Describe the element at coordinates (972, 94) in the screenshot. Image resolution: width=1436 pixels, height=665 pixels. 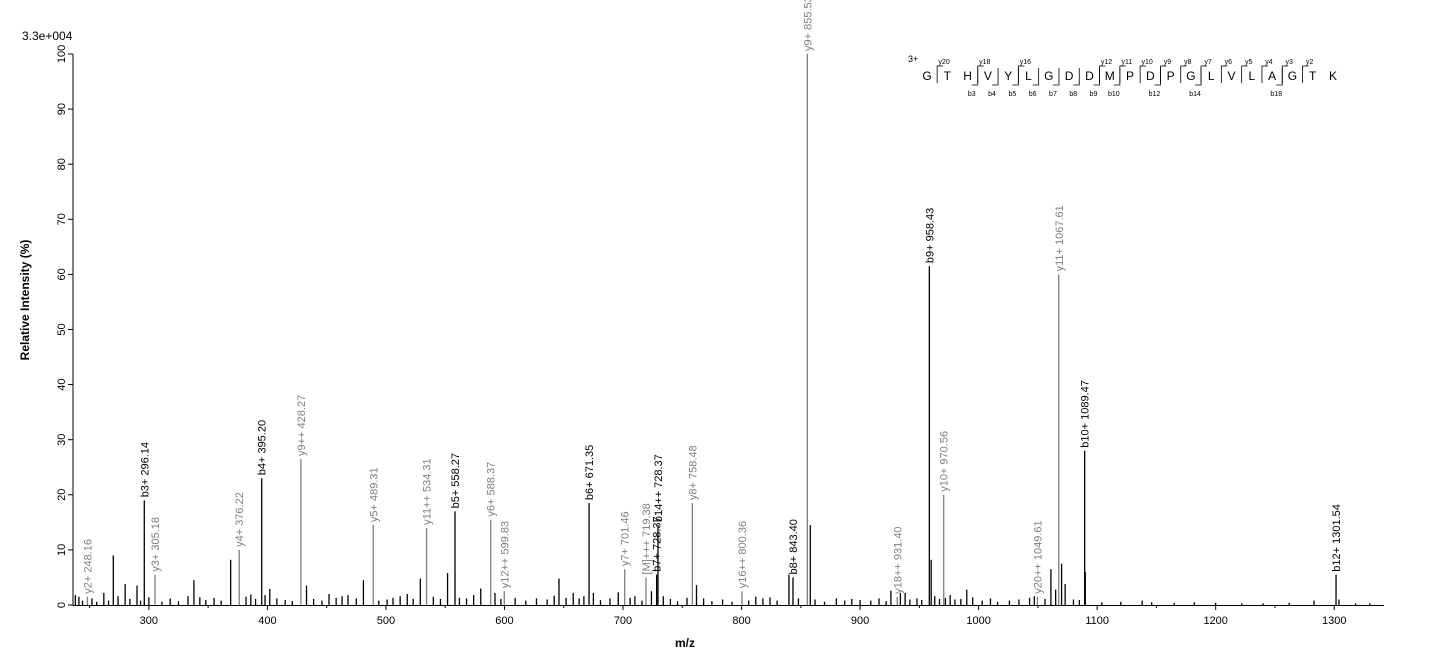
I see `b-ion-label: b3` at that location.